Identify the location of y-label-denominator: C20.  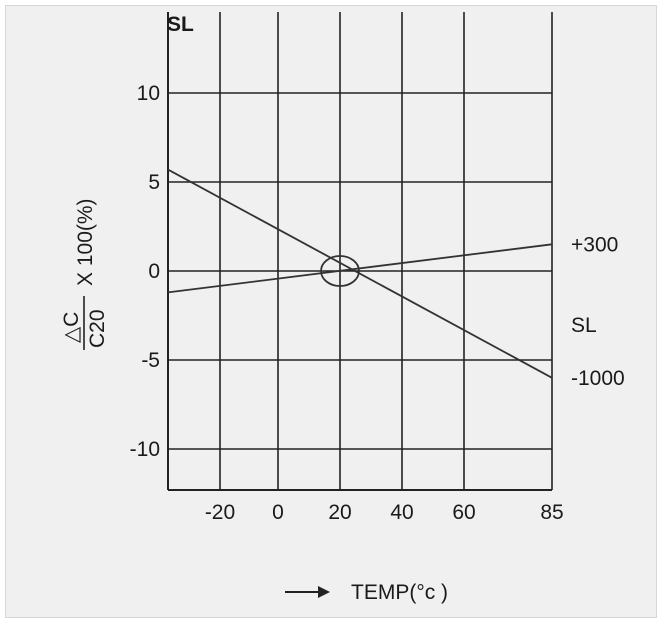
(97, 328).